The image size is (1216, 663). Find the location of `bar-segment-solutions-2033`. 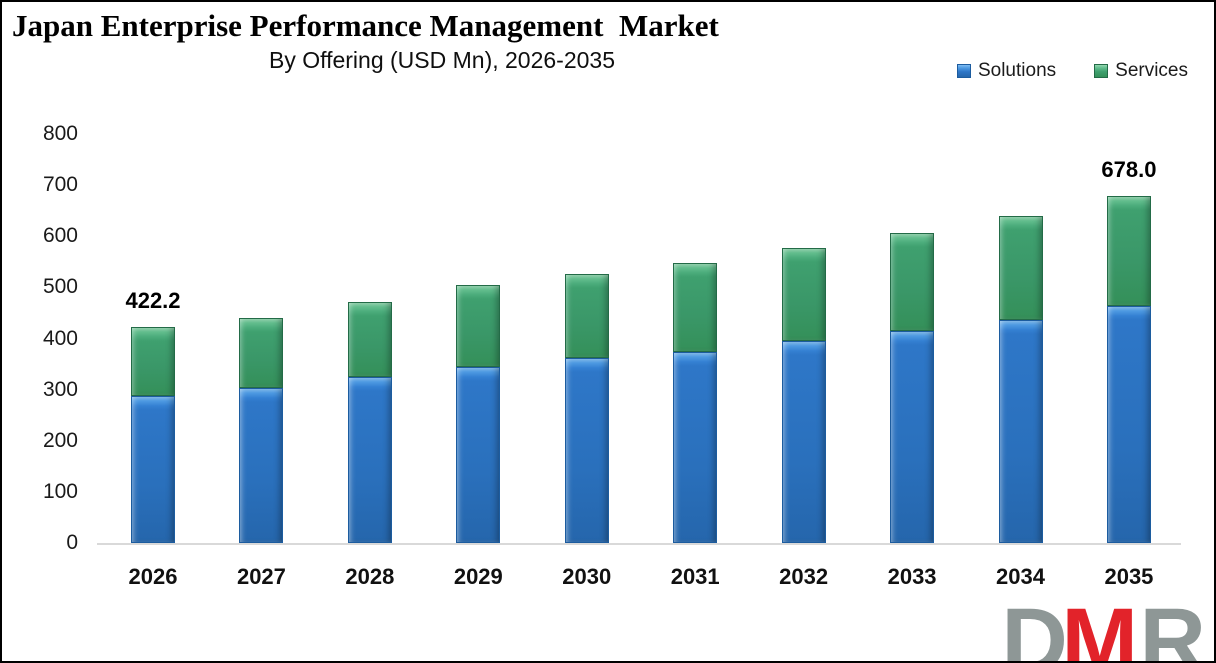

bar-segment-solutions-2033 is located at coordinates (912, 436).